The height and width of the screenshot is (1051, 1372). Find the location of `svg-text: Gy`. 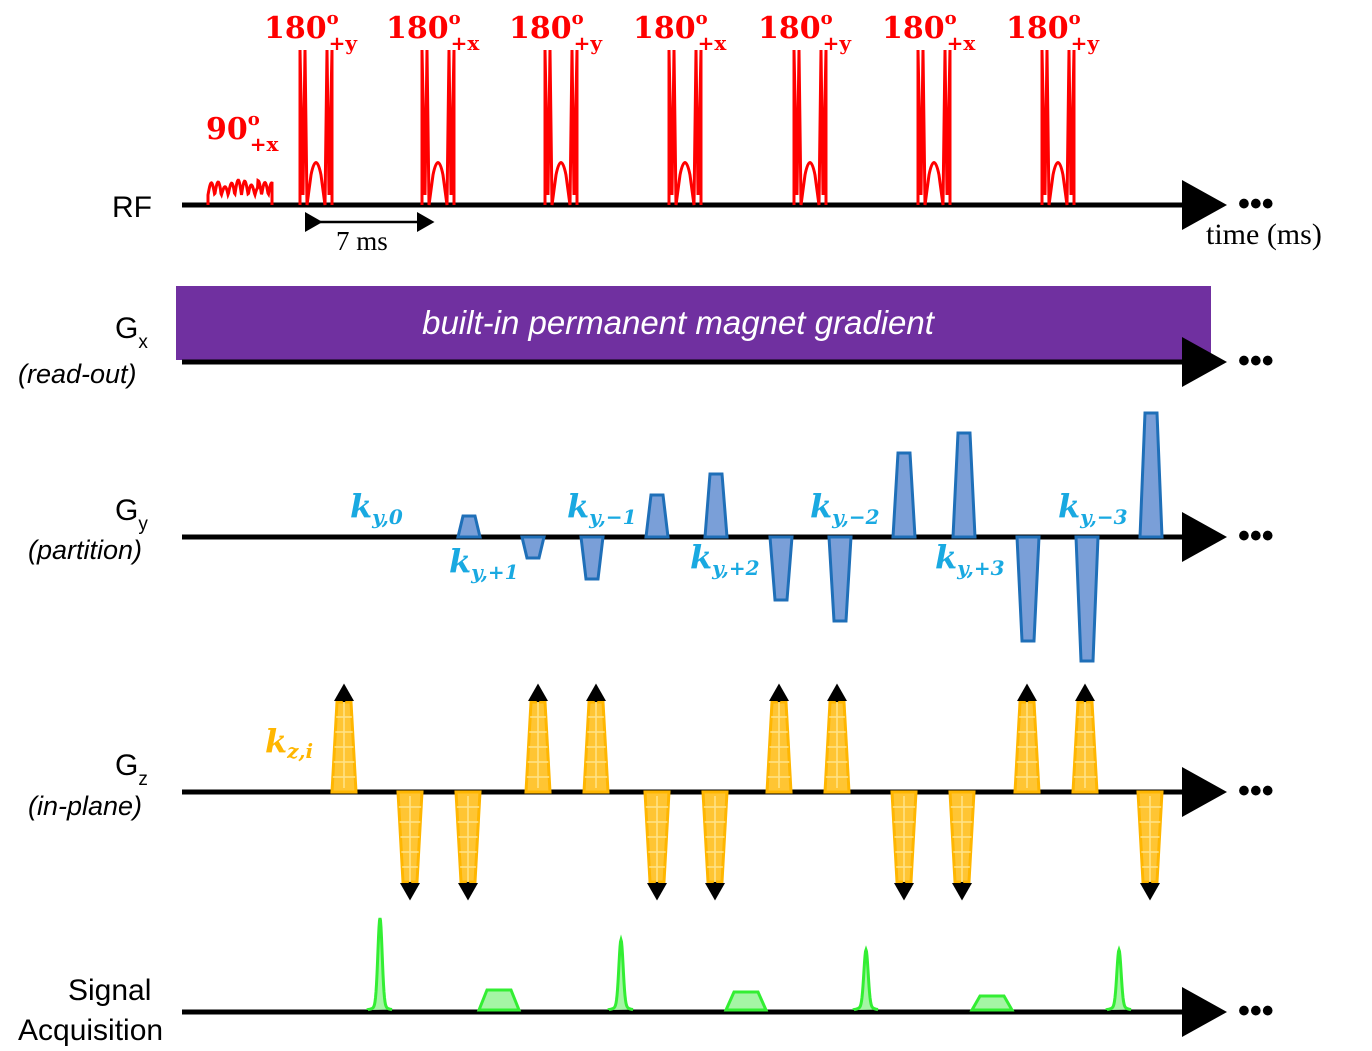

svg-text: Gy is located at coordinates (131, 514).